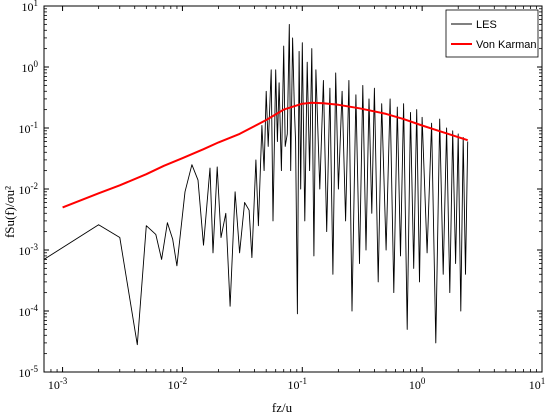 The height and width of the screenshot is (418, 550). I want to click on y-tick-label: 10⁻⁵, so click(29, 372).